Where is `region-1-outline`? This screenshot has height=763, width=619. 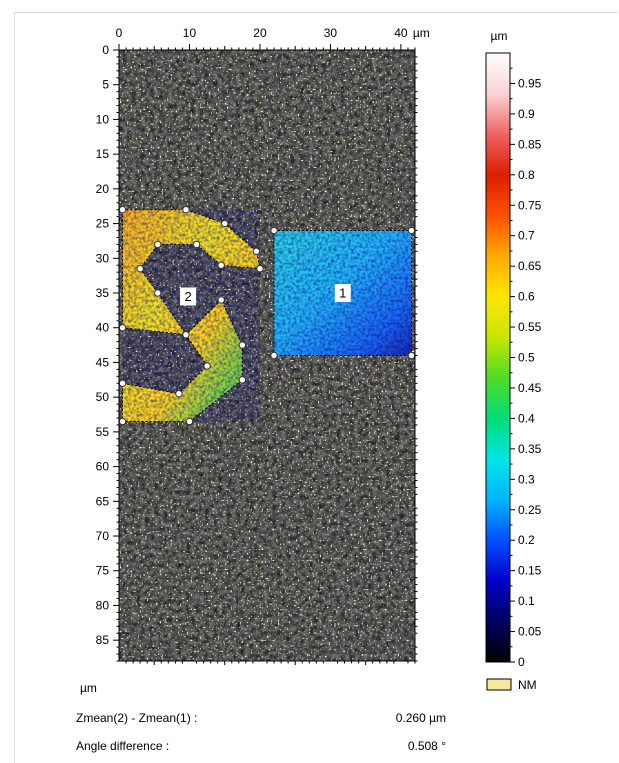 region-1-outline is located at coordinates (342, 293).